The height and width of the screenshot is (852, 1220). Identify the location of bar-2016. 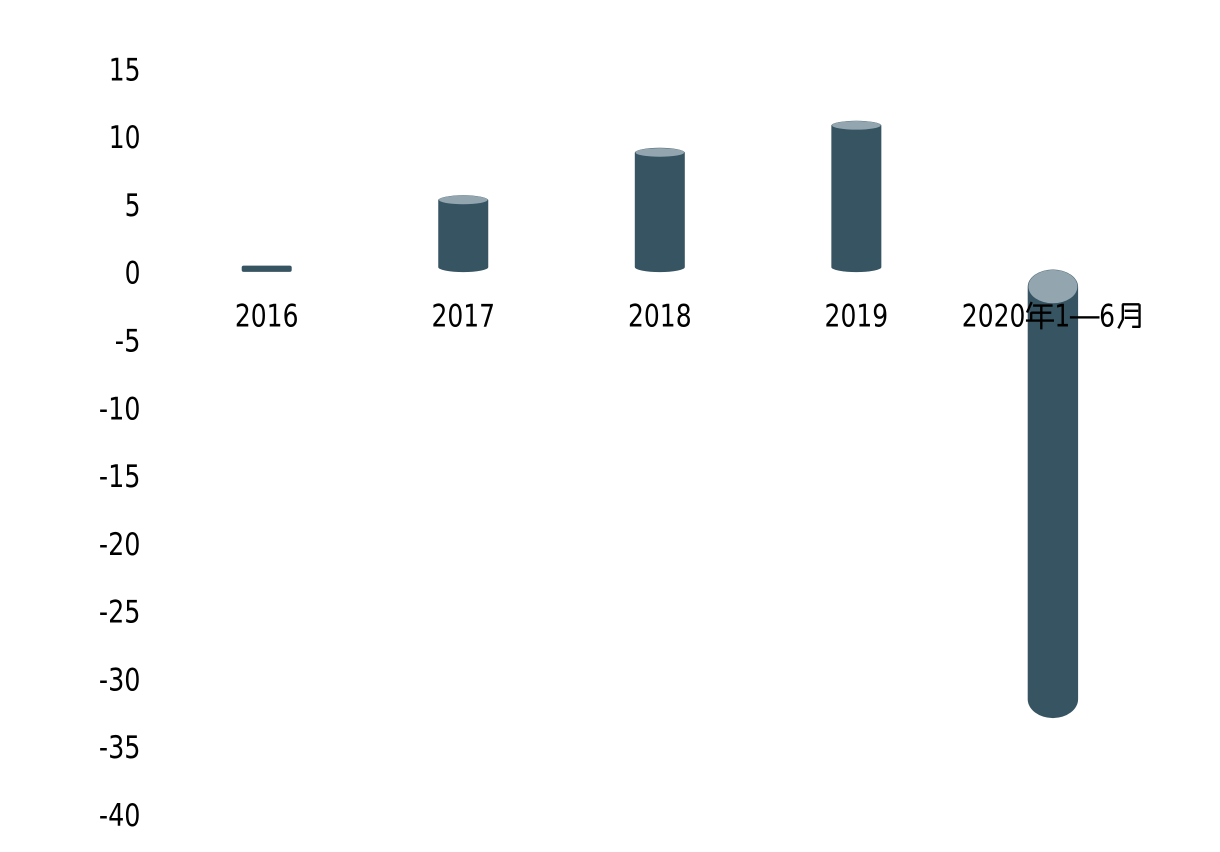
(266, 268).